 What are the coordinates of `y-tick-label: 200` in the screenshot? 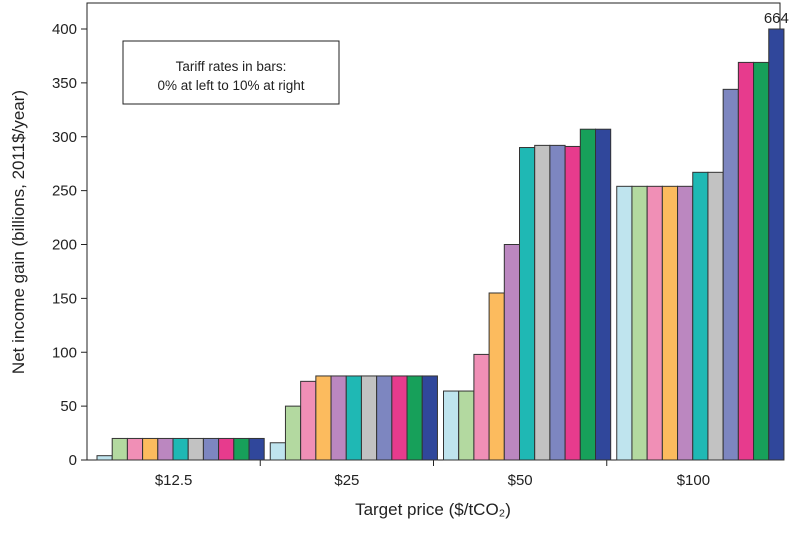 It's located at (64, 245).